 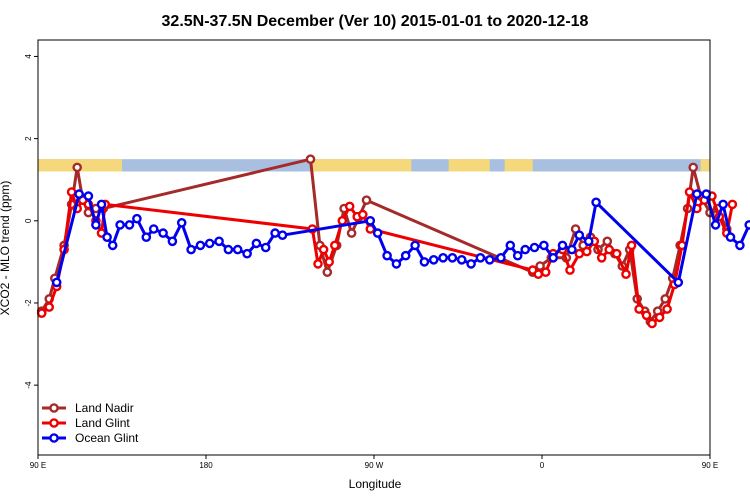 What do you see at coordinates (54, 438) in the screenshot?
I see `legend-marker-ocean-glint` at bounding box center [54, 438].